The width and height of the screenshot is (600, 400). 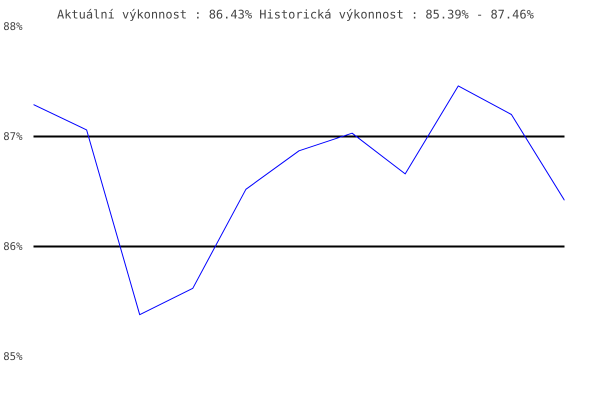 What do you see at coordinates (13, 26) in the screenshot?
I see `y-tick-label: 88%` at bounding box center [13, 26].